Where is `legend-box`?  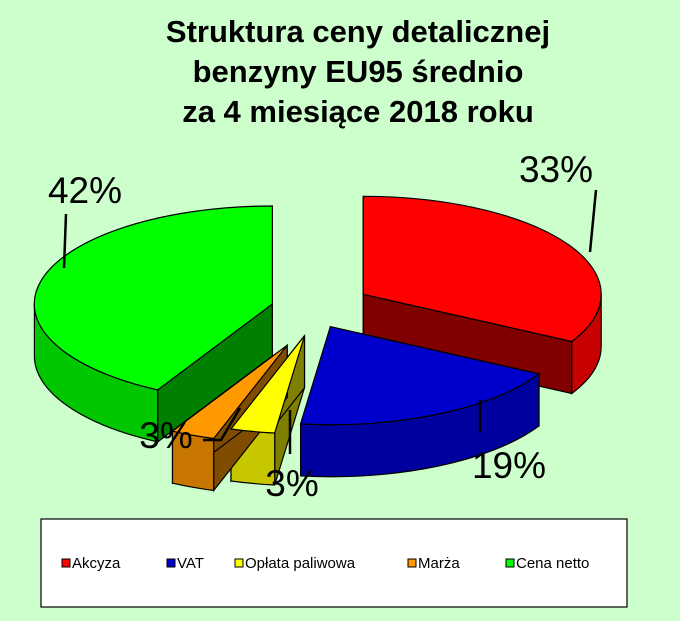
legend-box is located at coordinates (334, 563).